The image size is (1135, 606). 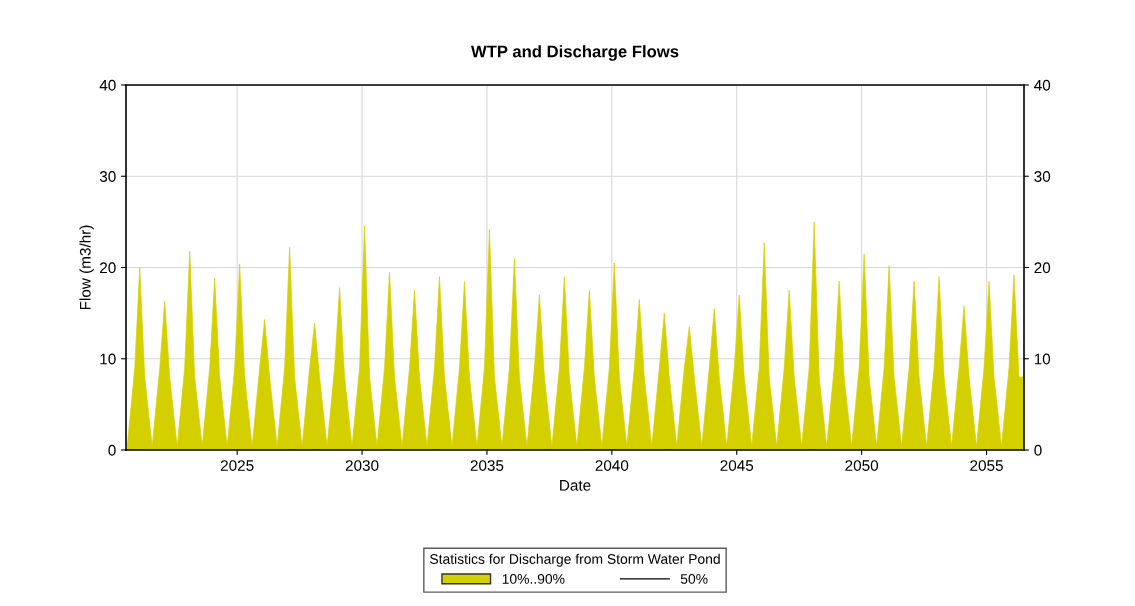 I want to click on x-tick-label: 2035, so click(x=487, y=465).